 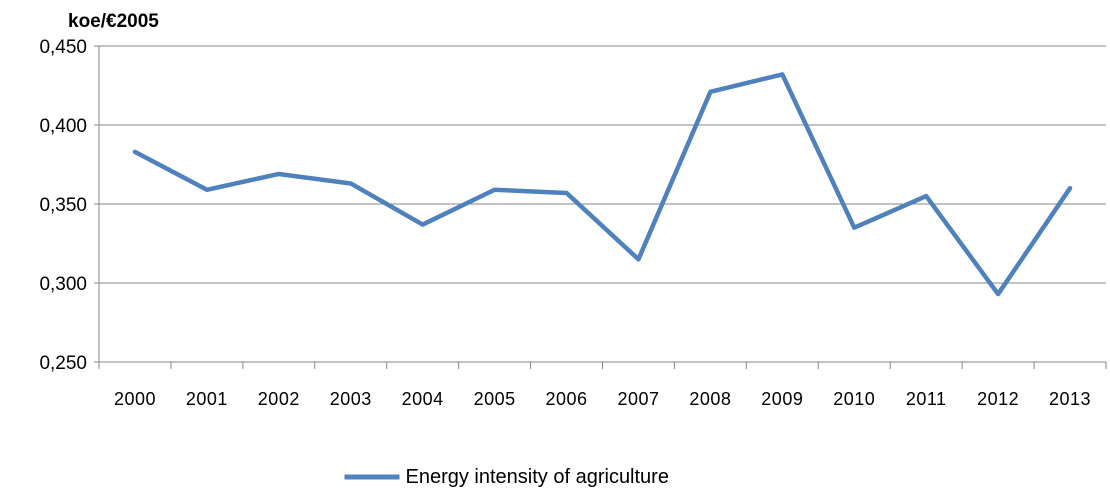 What do you see at coordinates (1070, 399) in the screenshot?
I see `x-tick-label: 2013` at bounding box center [1070, 399].